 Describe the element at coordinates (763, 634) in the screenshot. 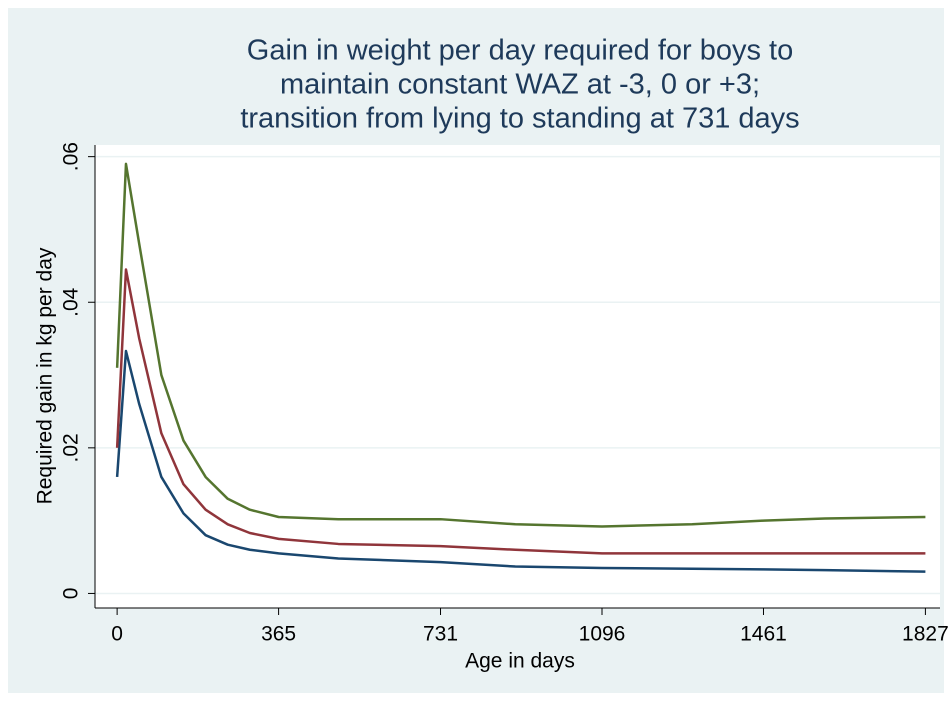

I see `x-tick-label: 1461` at that location.